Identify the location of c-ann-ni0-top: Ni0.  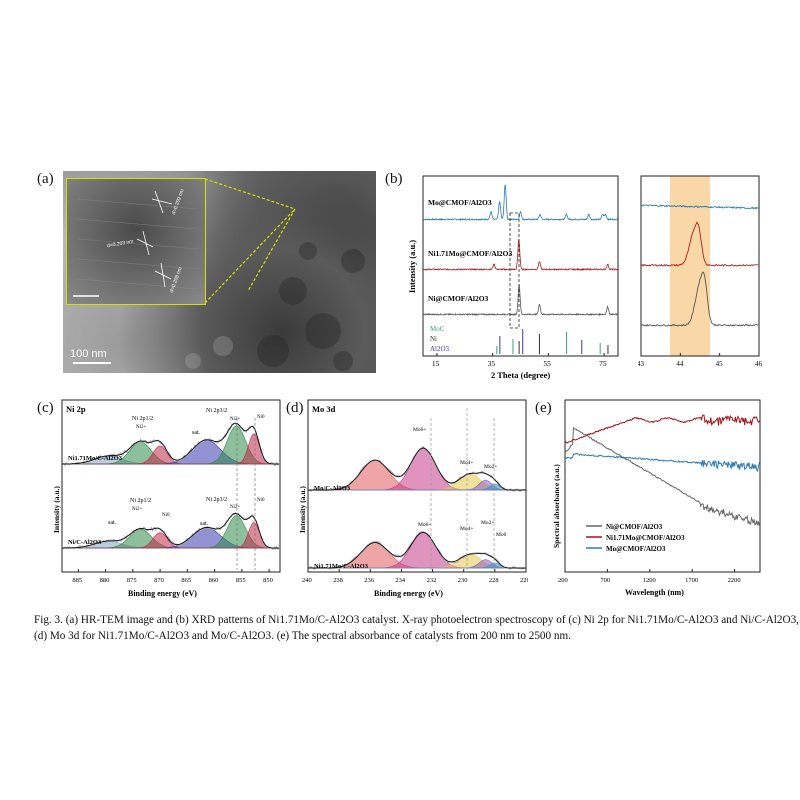
(261, 417).